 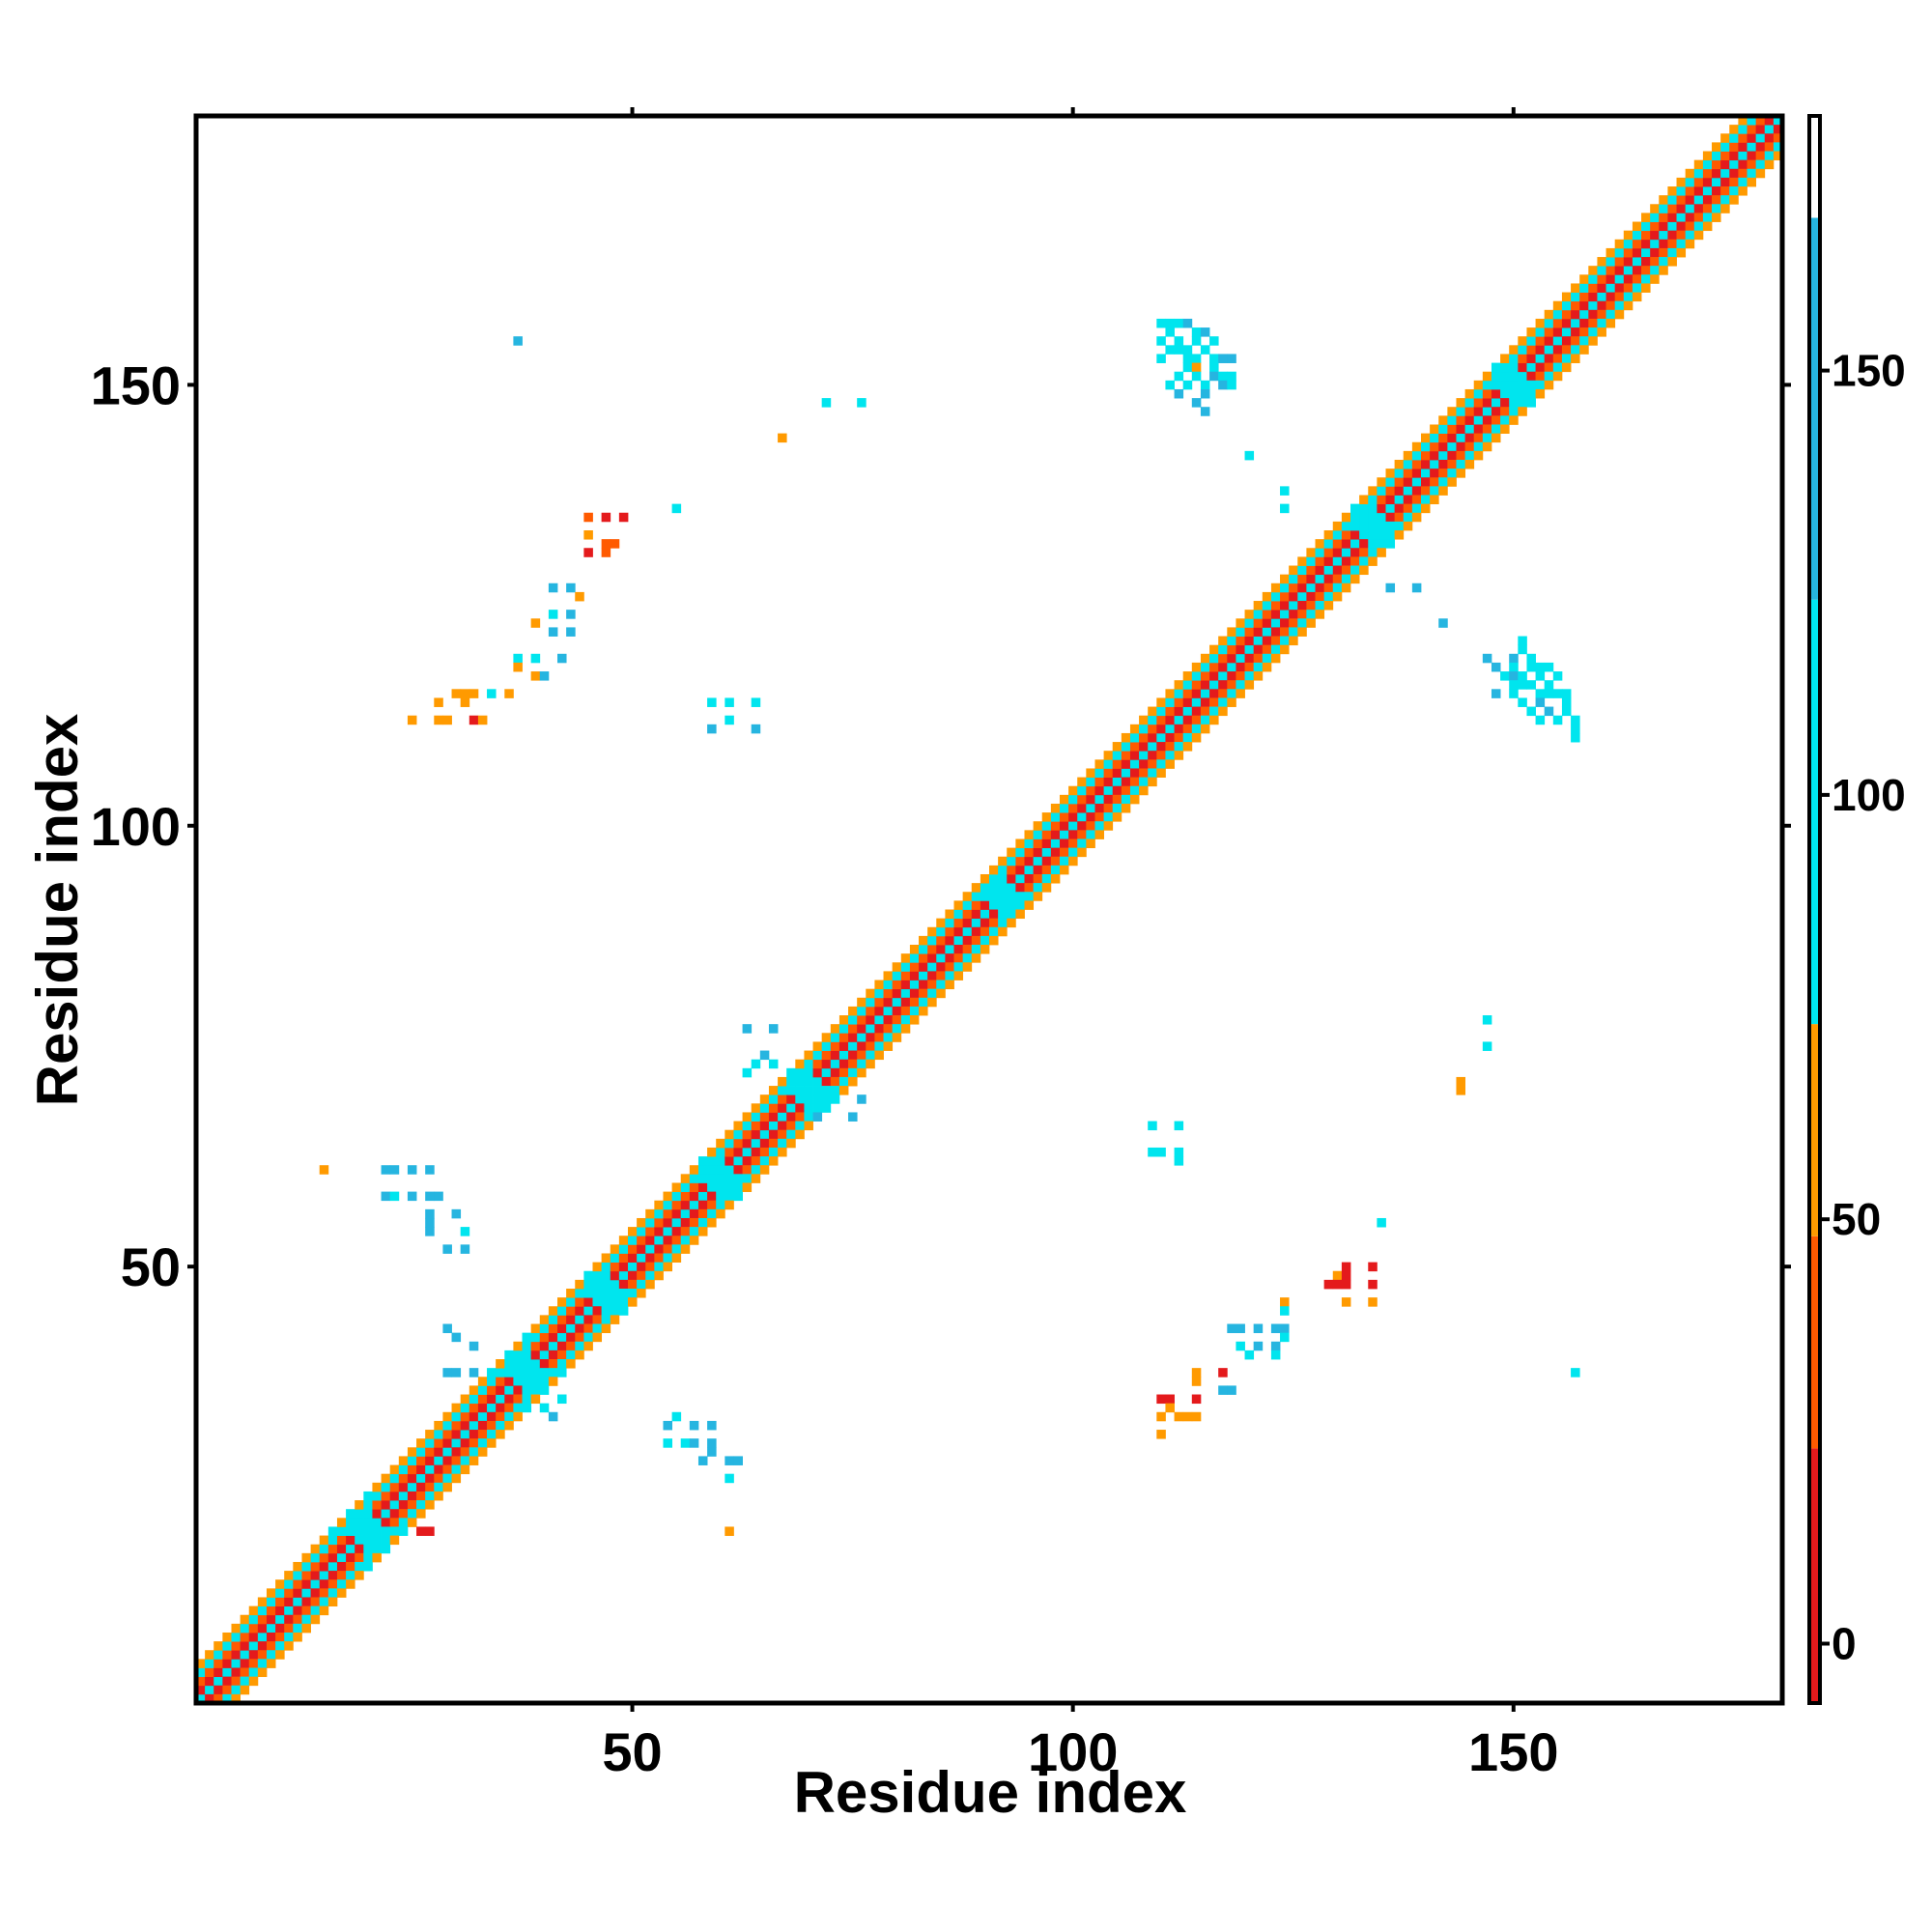 I want to click on x-axis-title: Residue index, so click(x=990, y=1792).